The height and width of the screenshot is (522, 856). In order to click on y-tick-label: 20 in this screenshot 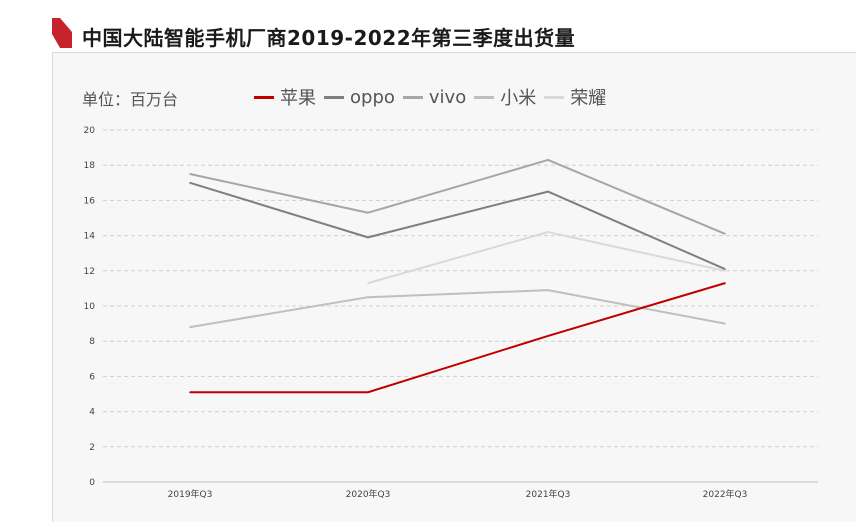, I will do `click(90, 131)`.